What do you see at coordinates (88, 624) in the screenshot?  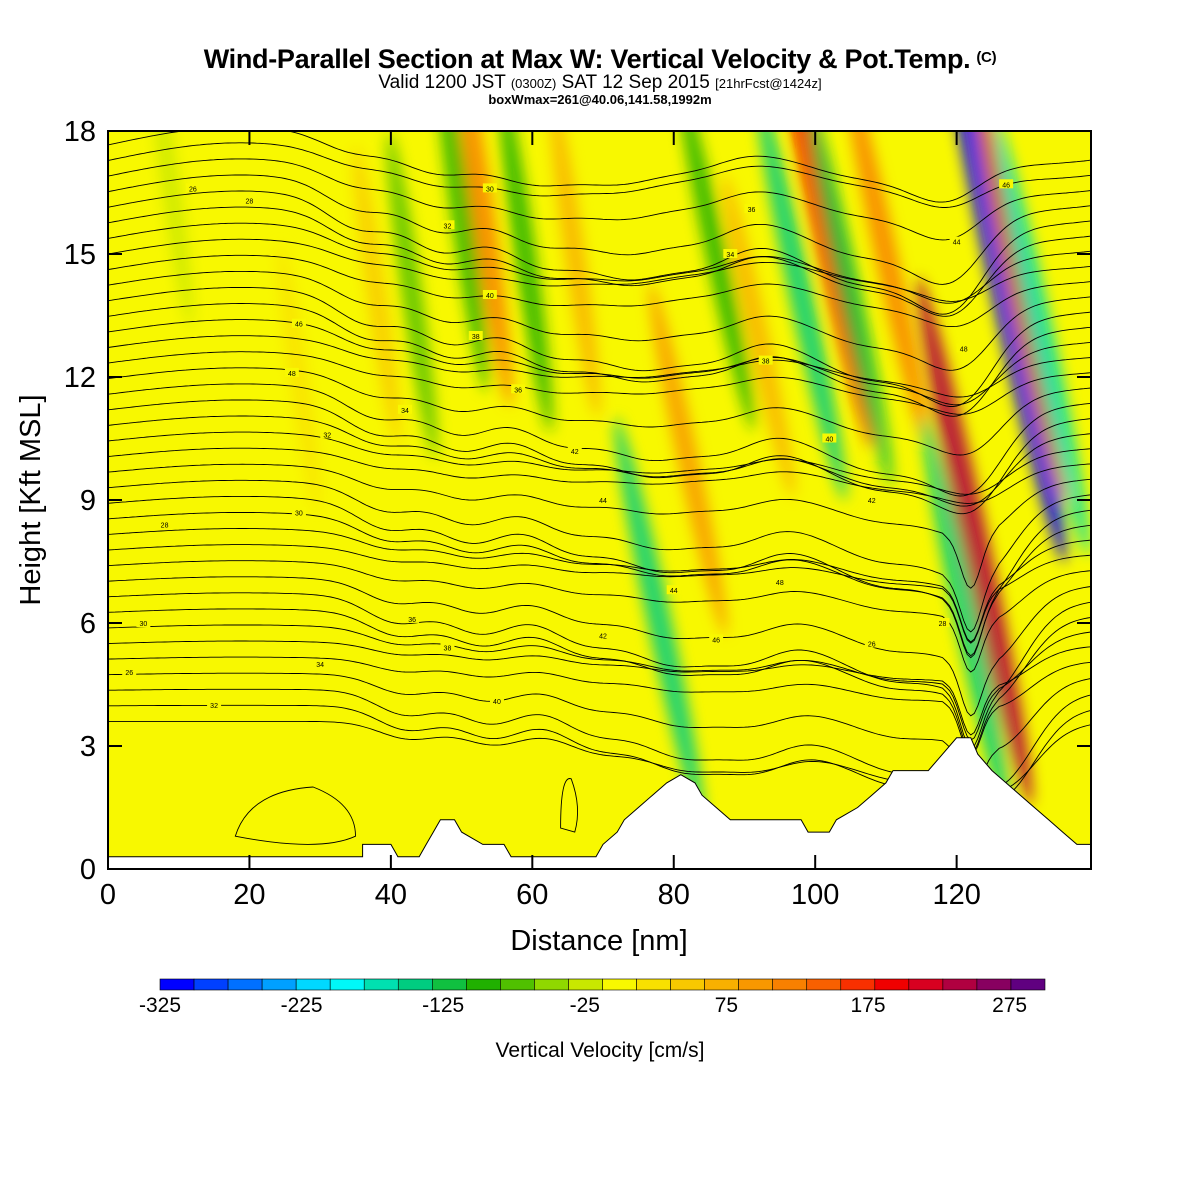 I see `y-tick-label: 6` at bounding box center [88, 624].